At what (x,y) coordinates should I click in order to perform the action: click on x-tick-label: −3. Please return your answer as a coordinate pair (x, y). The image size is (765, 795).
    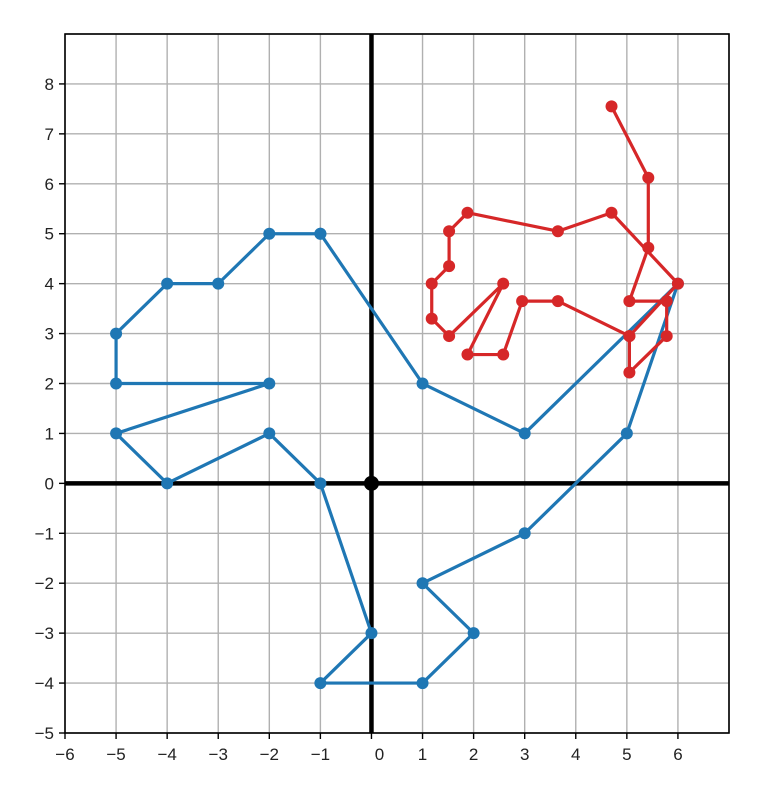
    Looking at the image, I should click on (218, 754).